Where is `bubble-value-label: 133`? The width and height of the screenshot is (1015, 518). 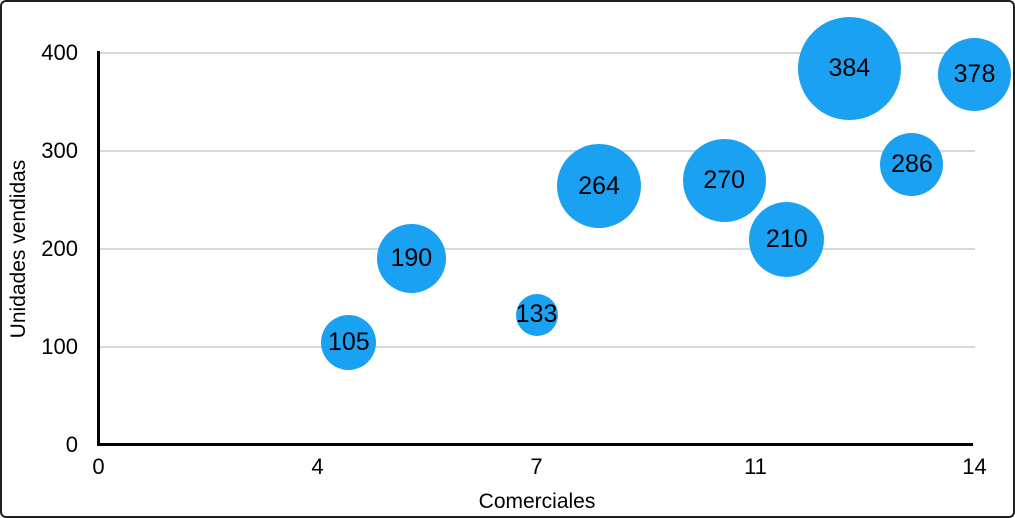 bubble-value-label: 133 is located at coordinates (536, 314).